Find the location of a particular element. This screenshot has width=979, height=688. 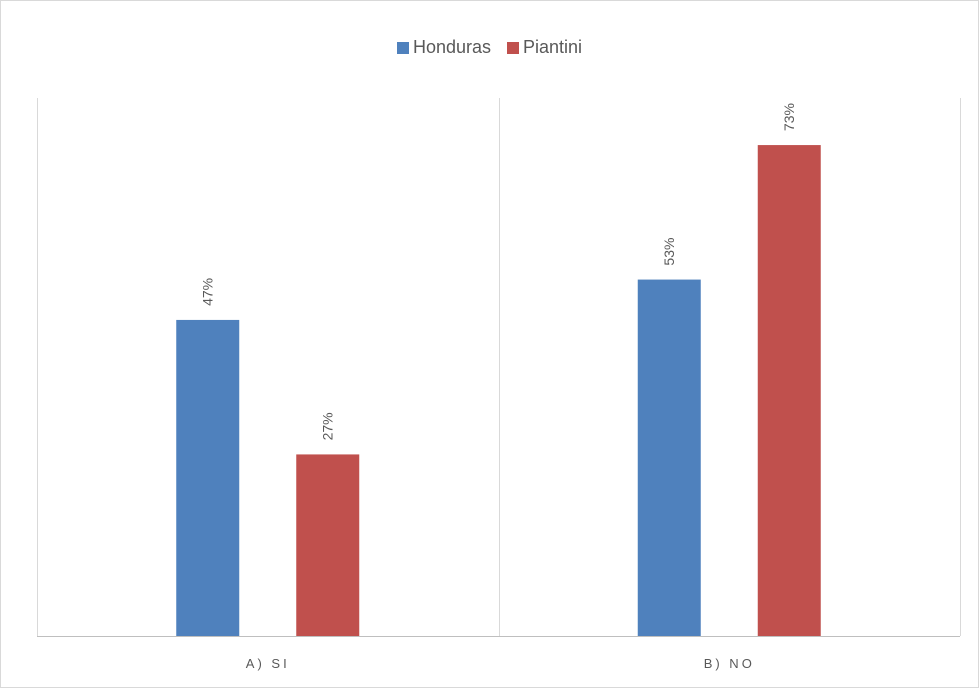

legend-swatch-piantini is located at coordinates (513, 47).